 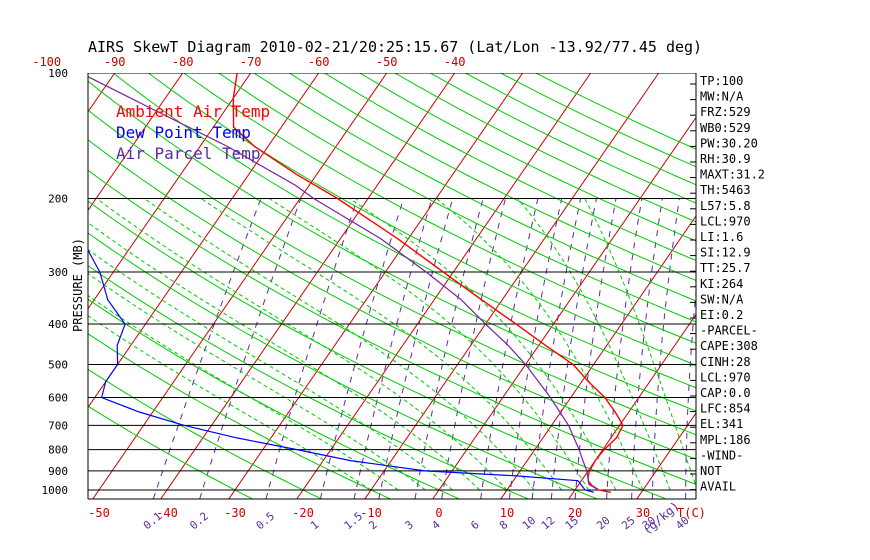 I want to click on pressure-tick-label: 300, so click(x=58, y=272).